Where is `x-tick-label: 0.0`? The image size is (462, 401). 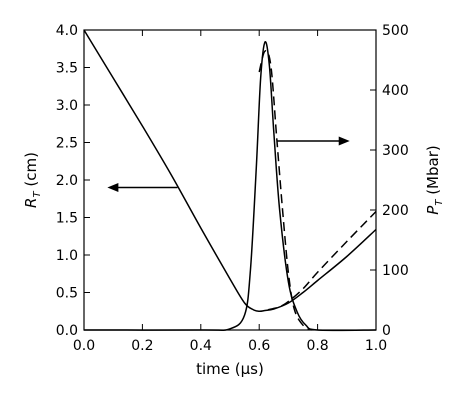
x-tick-label: 0.0 is located at coordinates (84, 346).